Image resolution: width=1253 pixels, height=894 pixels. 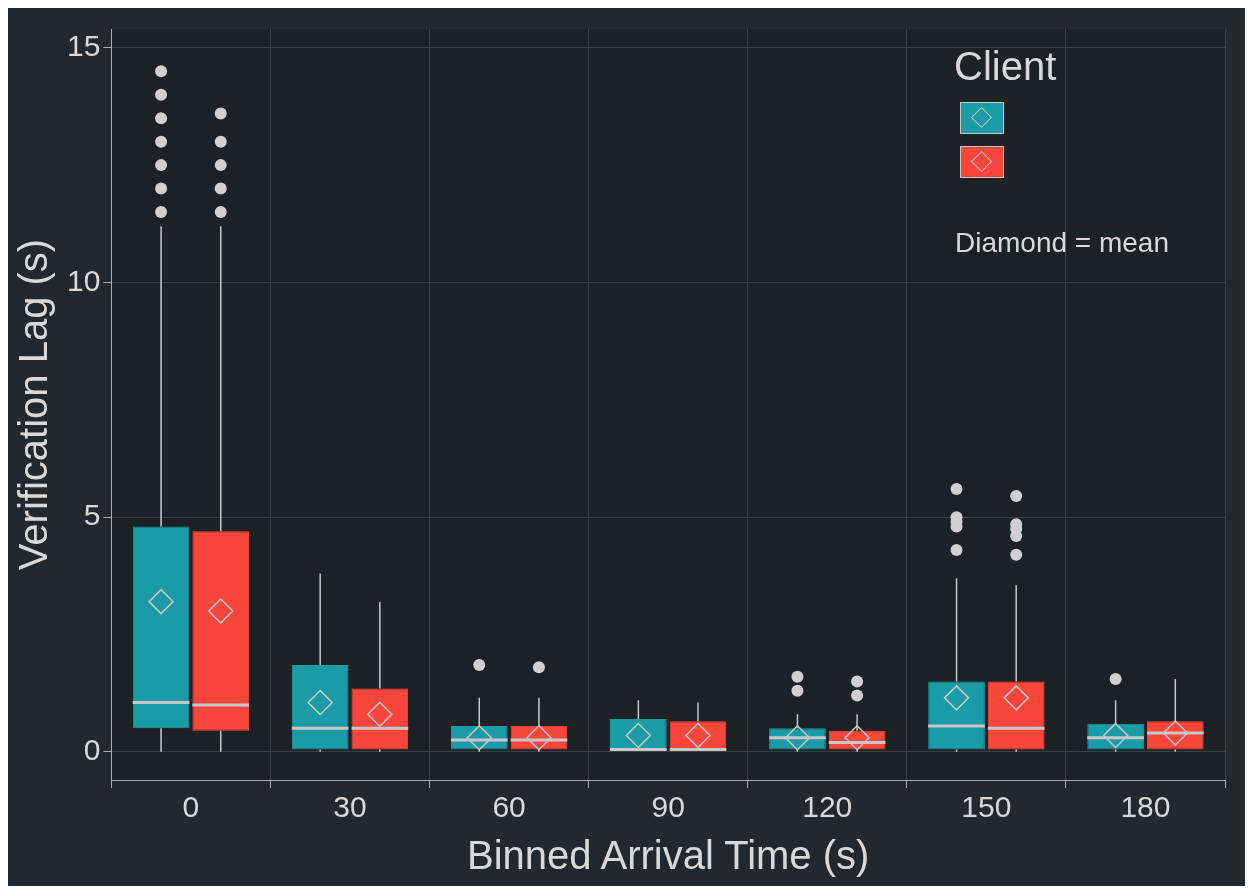 I want to click on y-axis-title: Verification Lag (s), so click(x=33, y=404).